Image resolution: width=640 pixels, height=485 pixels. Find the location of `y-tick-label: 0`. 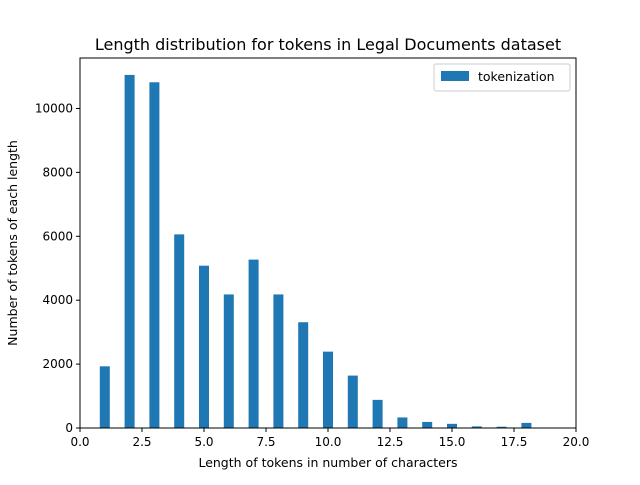

y-tick-label: 0 is located at coordinates (69, 428).